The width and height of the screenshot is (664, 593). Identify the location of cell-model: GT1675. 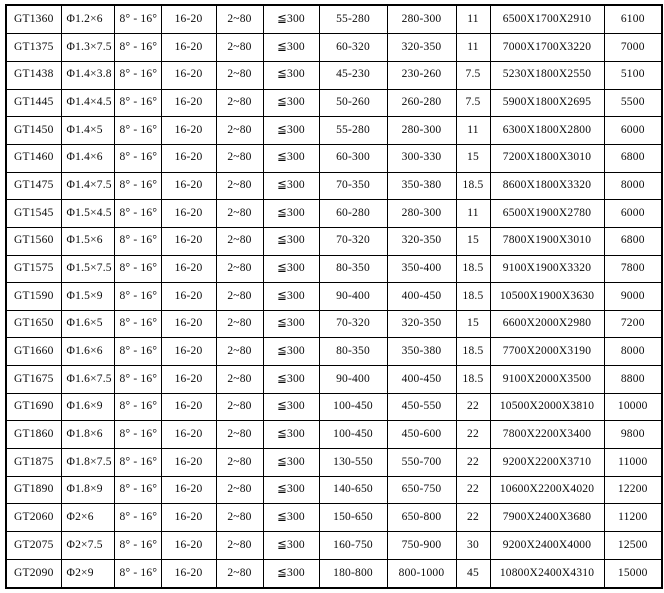
(33, 379).